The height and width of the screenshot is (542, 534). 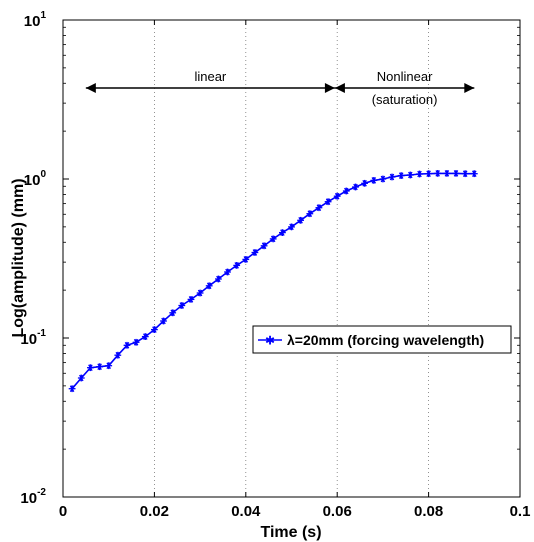 I want to click on legend-star-marker: ✱, so click(x=270, y=341).